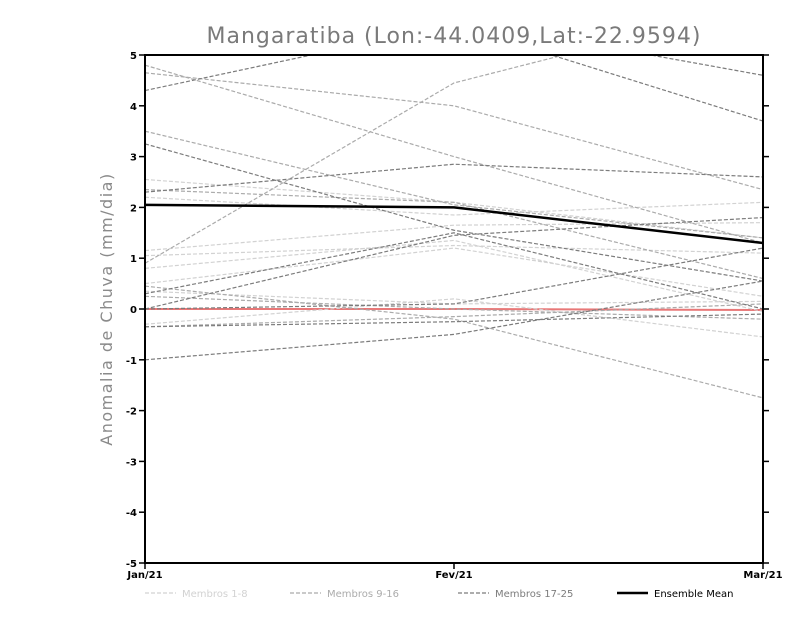 This screenshot has height=618, width=800. What do you see at coordinates (133, 259) in the screenshot?
I see `y-tick-label: 1` at bounding box center [133, 259].